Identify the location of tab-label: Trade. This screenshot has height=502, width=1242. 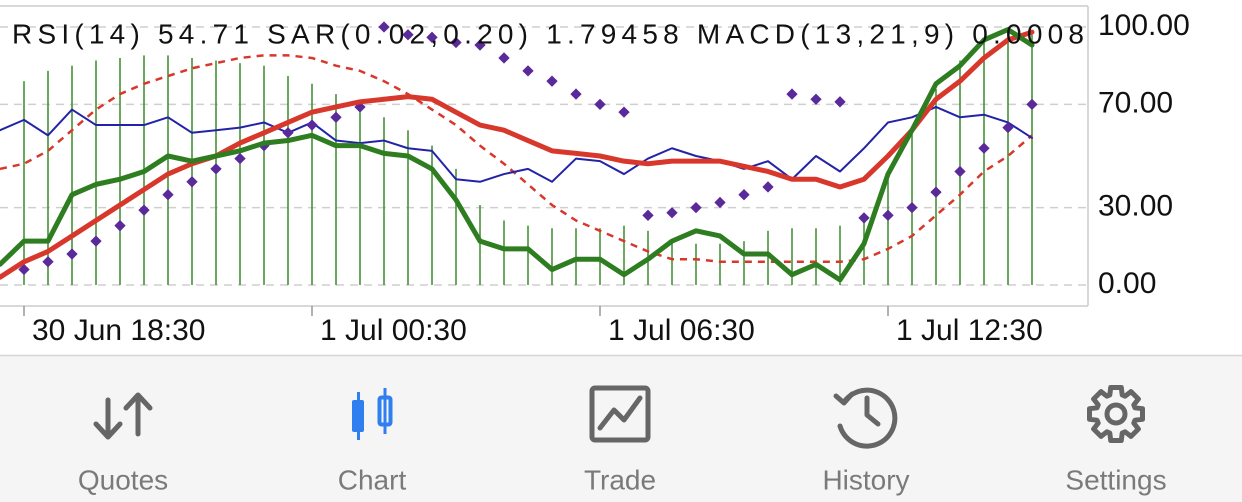
(620, 479).